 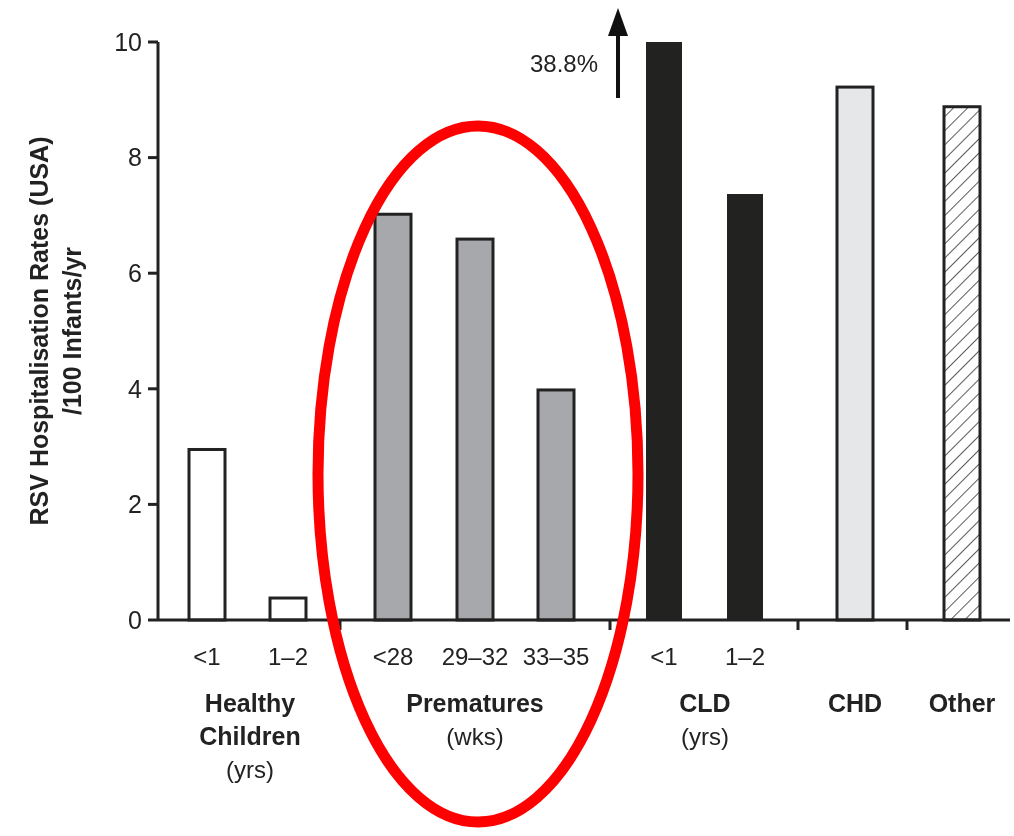 What do you see at coordinates (135, 619) in the screenshot?
I see `y-tick-label: 0` at bounding box center [135, 619].